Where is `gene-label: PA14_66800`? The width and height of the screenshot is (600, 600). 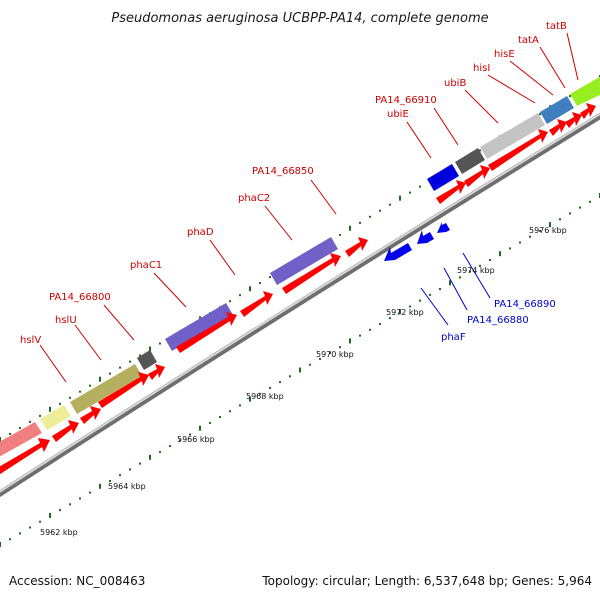 gene-label: PA14_66800 is located at coordinates (80, 297).